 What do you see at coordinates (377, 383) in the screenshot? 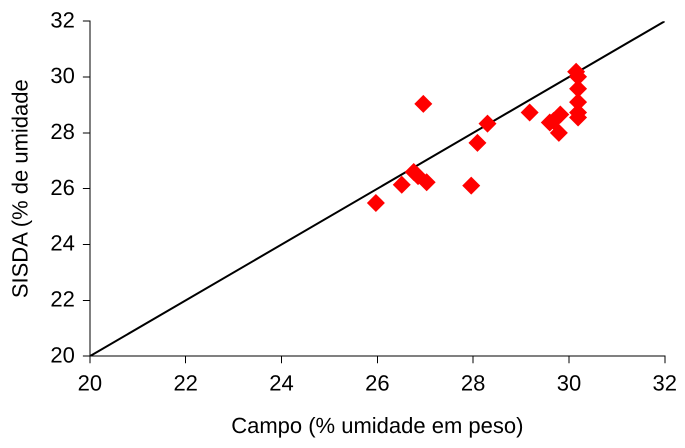
I see `x-tick-label: 26` at bounding box center [377, 383].